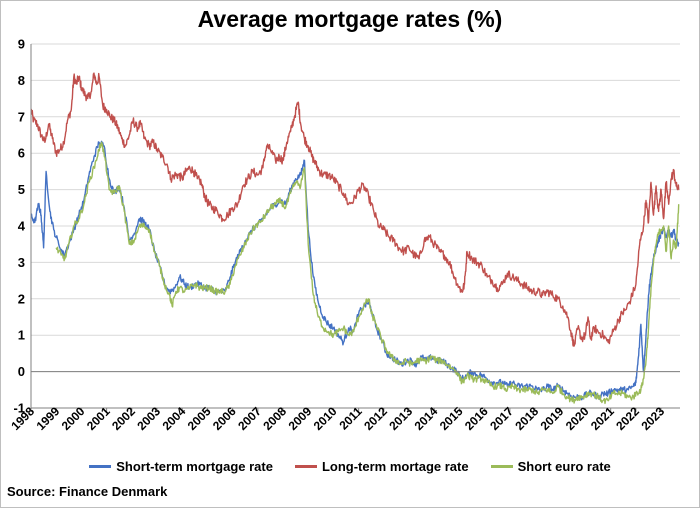 The image size is (700, 508). I want to click on y-tick-label: 7, so click(21, 116).